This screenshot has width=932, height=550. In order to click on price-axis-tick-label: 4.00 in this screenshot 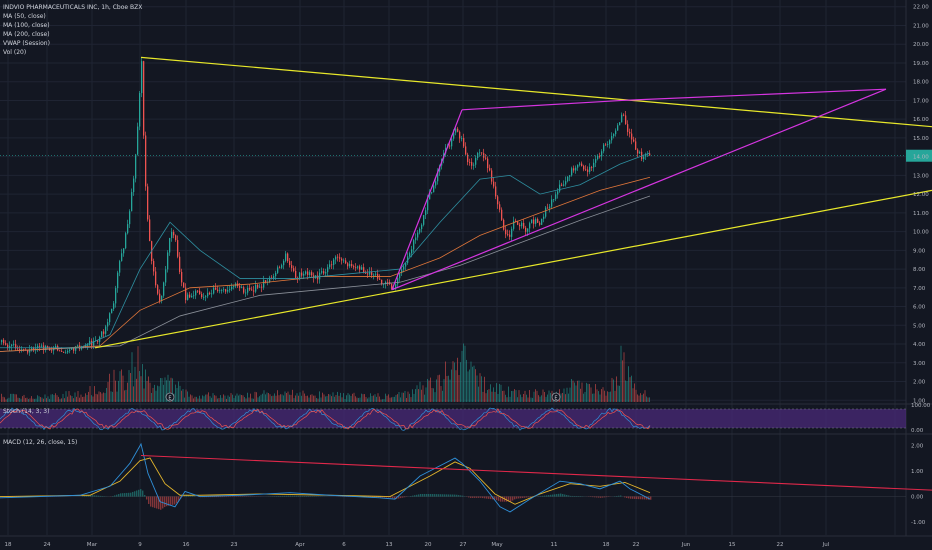, I will do `click(919, 345)`.